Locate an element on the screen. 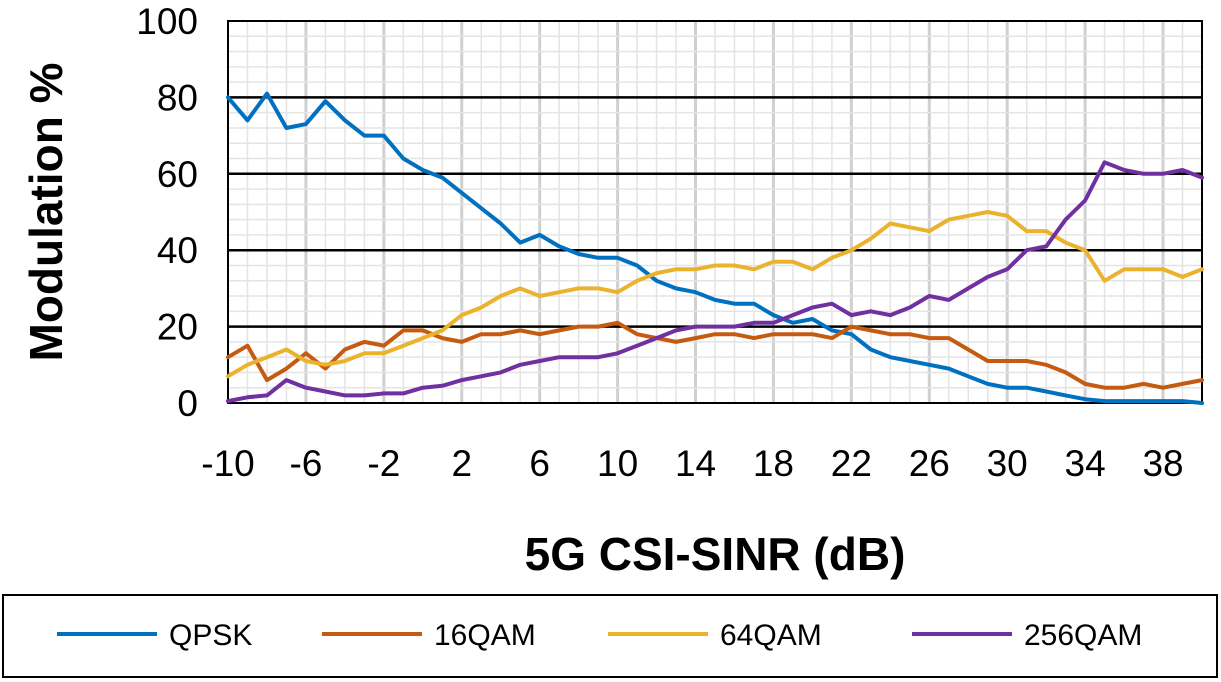 The image size is (1221, 682). legend-label-qpsk: QPSK is located at coordinates (210, 635).